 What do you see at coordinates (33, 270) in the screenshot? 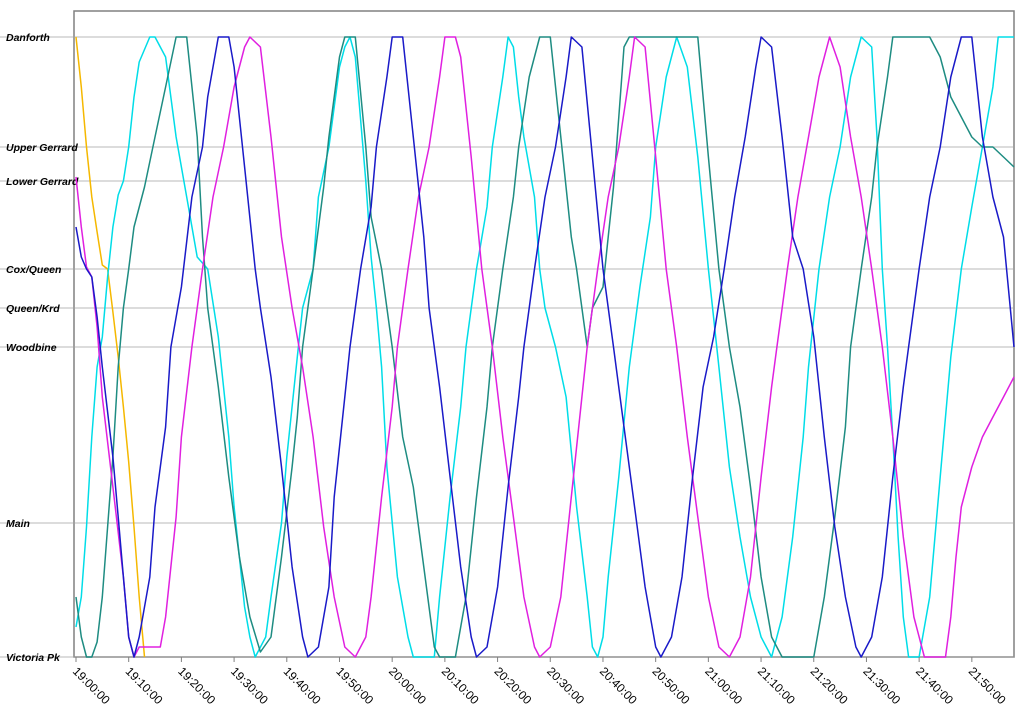
I see `stop-label: Cox/Queen` at bounding box center [33, 270].